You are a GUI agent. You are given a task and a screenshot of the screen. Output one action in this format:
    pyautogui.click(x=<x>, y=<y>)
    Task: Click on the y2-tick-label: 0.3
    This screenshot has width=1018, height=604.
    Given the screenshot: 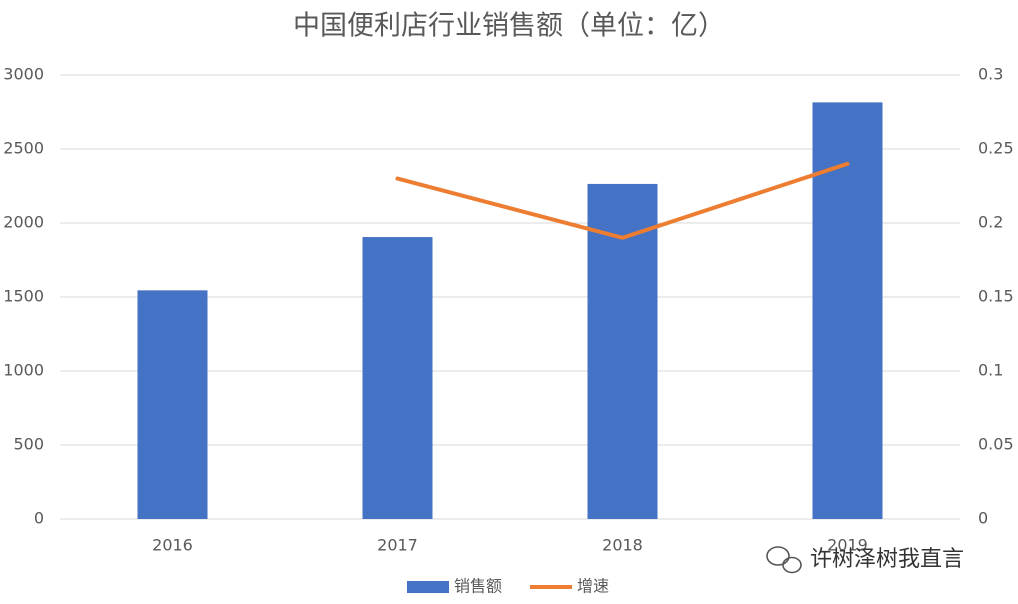 What is the action you would take?
    pyautogui.click(x=990, y=74)
    